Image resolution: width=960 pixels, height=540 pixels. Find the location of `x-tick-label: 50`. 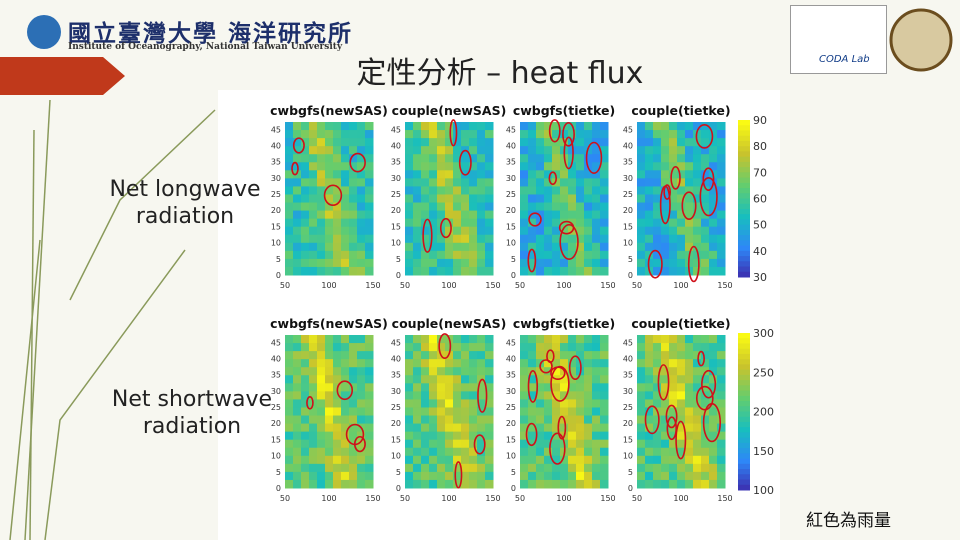

x-tick-label: 50 is located at coordinates (405, 498).